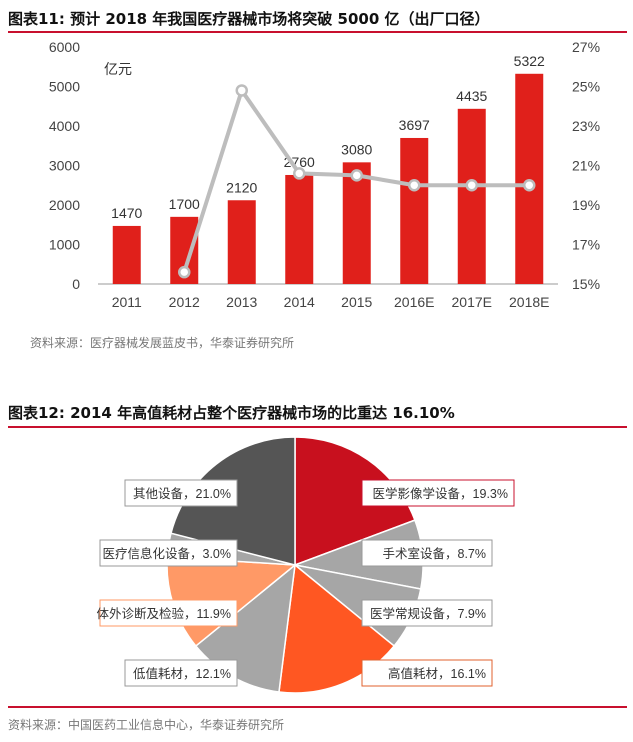 The height and width of the screenshot is (742, 633). I want to click on y-tick-label: 3000, so click(64, 166).